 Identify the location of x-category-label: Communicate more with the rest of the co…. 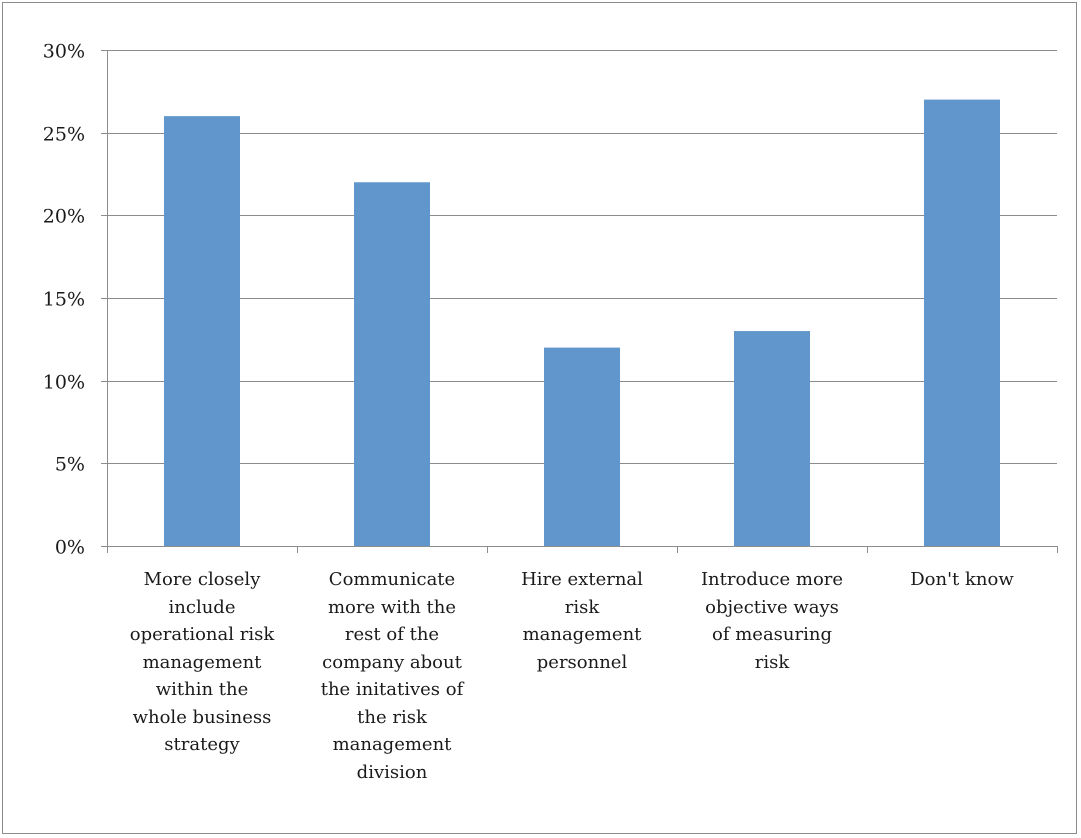
(392, 676).